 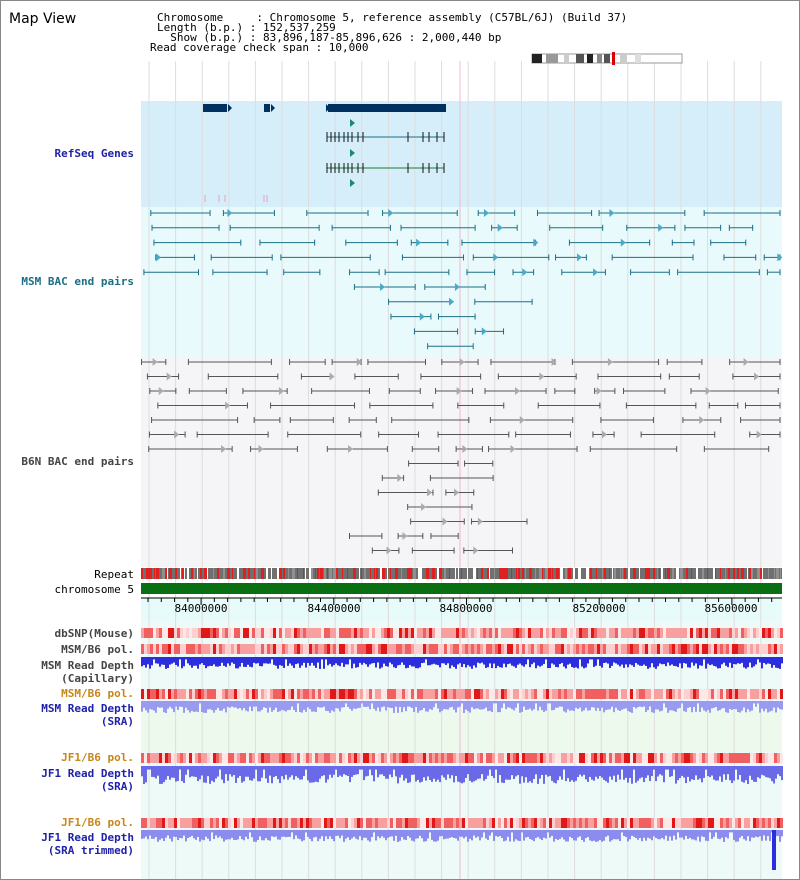 I want to click on track-label-b6n-bac: B6N BAC end pairs, so click(x=77, y=461).